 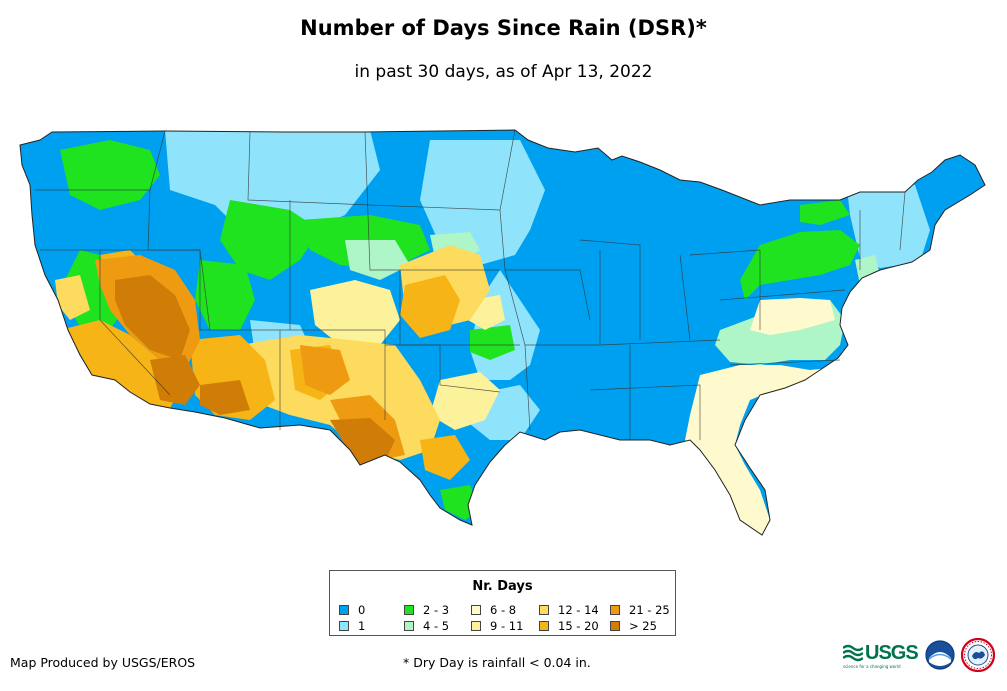 I want to click on legend-label: 0, so click(x=362, y=610).